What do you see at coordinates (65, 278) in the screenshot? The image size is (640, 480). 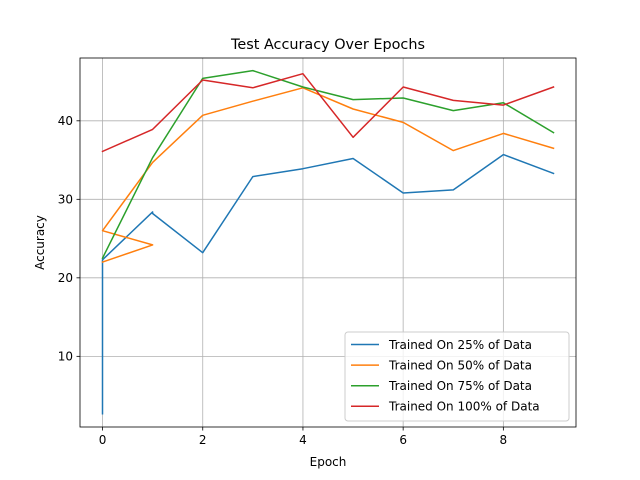 I see `y-tick-label: 20` at bounding box center [65, 278].